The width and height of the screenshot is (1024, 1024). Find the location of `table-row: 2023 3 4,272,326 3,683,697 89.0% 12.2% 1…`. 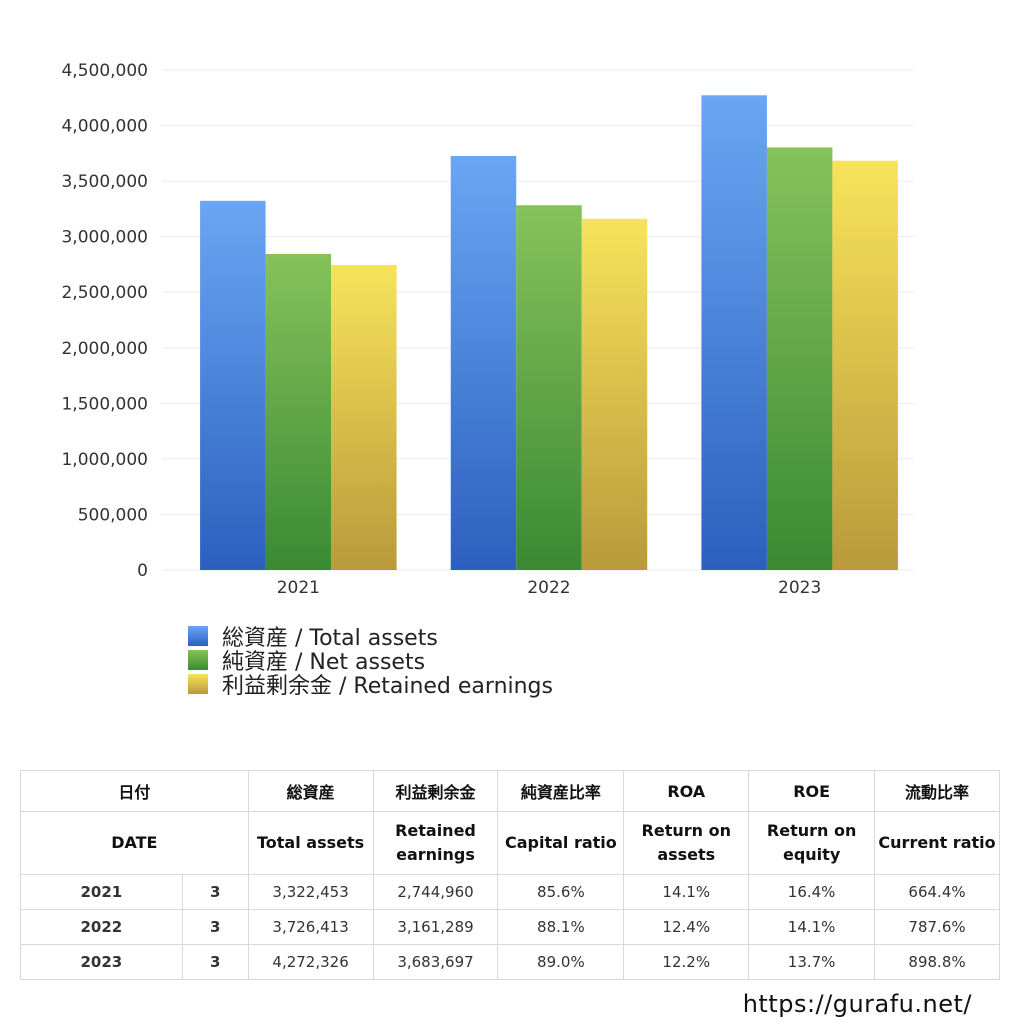

table-row: 2023 3 4,272,326 3,683,697 89.0% 12.2% 1… is located at coordinates (510, 962).